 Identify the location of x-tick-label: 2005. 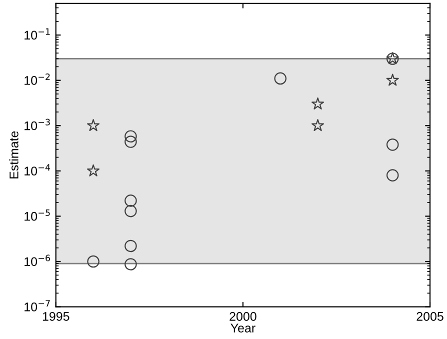
(430, 316).